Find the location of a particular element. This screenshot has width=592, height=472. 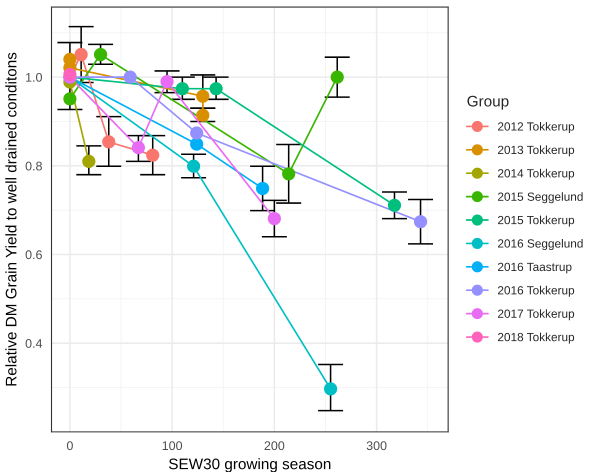

legend-label: 2017 Tokkerup is located at coordinates (536, 314).